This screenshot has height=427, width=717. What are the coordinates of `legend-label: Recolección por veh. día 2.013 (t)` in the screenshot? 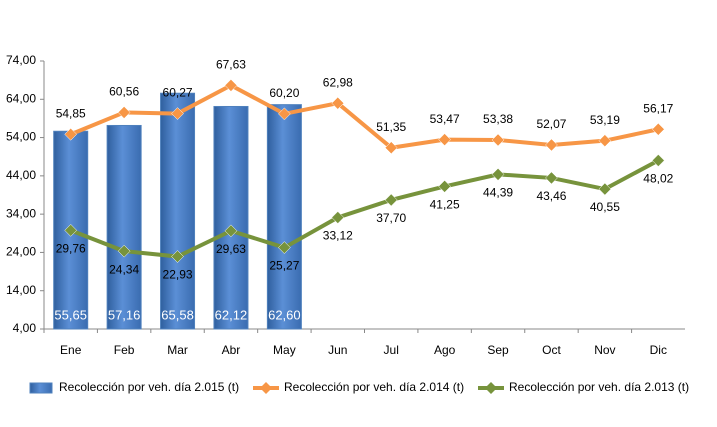 It's located at (599, 387).